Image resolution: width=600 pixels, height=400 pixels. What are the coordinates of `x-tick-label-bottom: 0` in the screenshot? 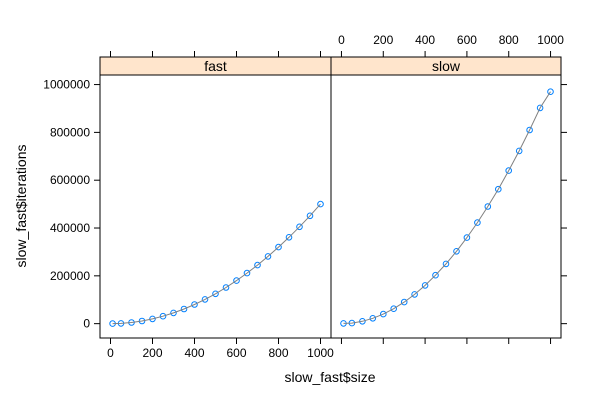 It's located at (110, 353).